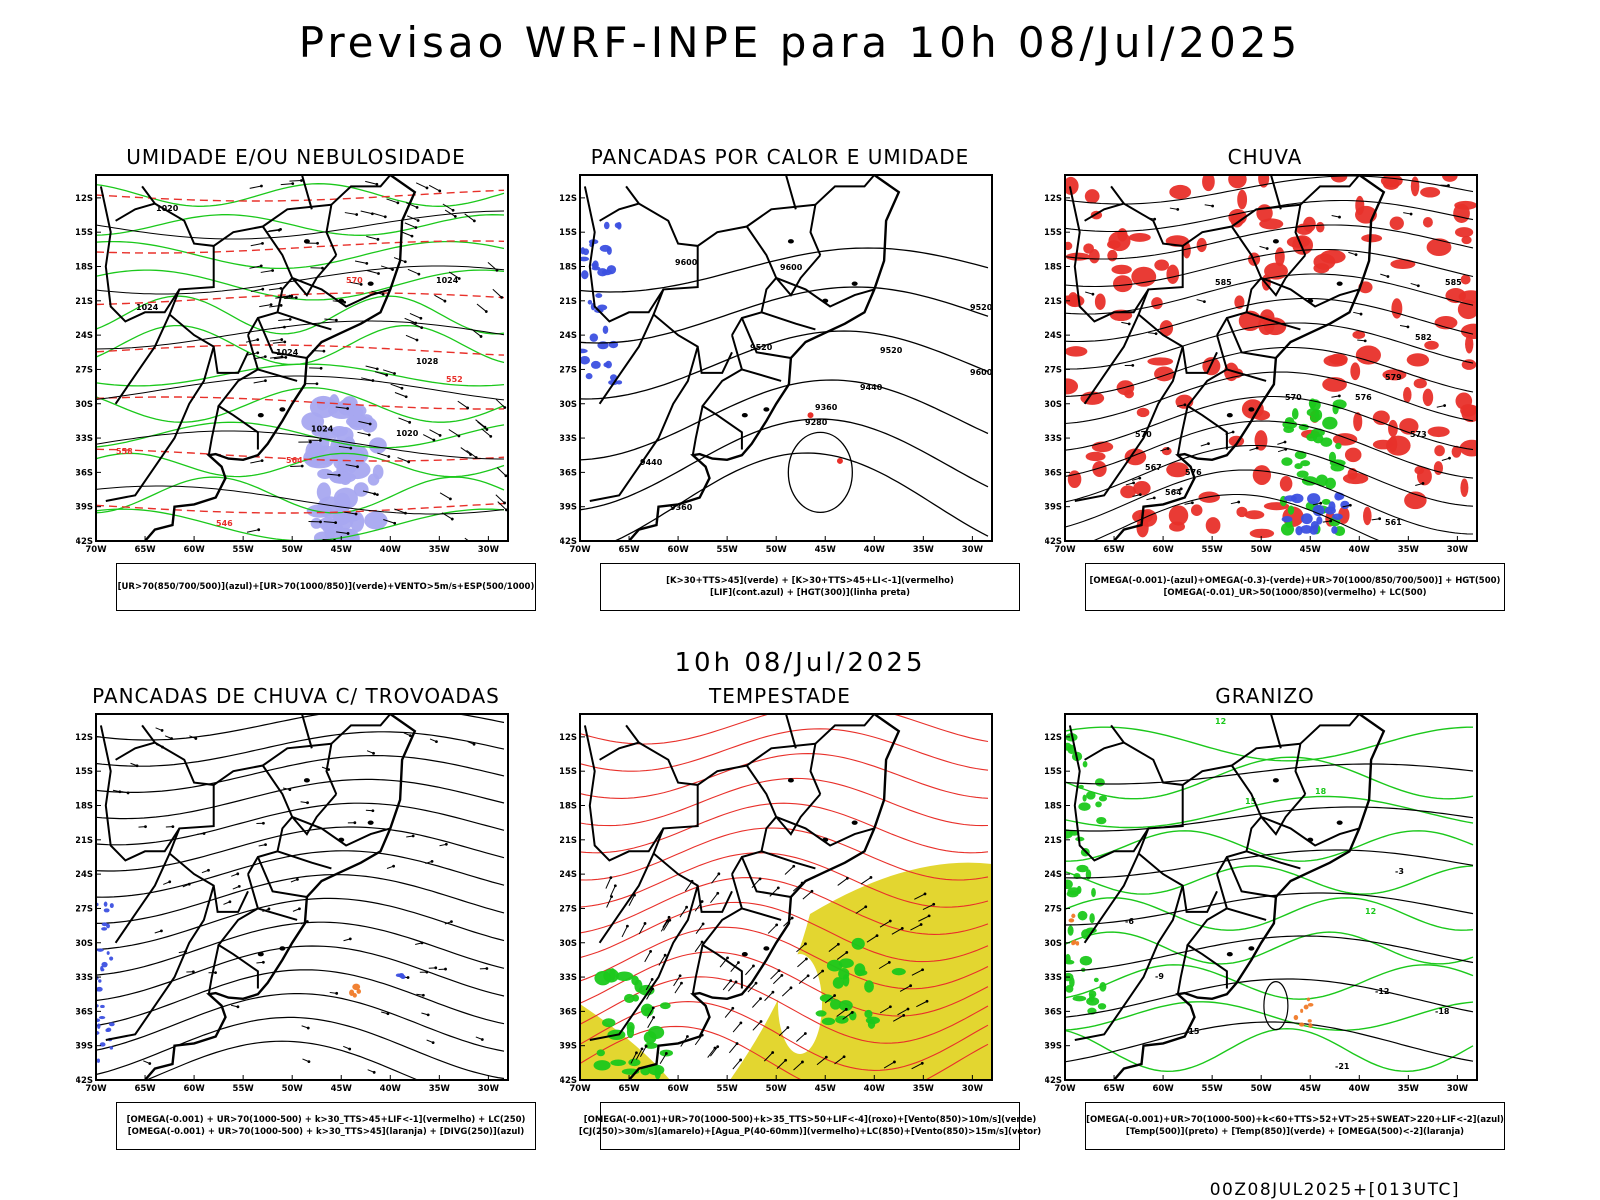  I want to click on temp500-contour, so click(1269, 998).